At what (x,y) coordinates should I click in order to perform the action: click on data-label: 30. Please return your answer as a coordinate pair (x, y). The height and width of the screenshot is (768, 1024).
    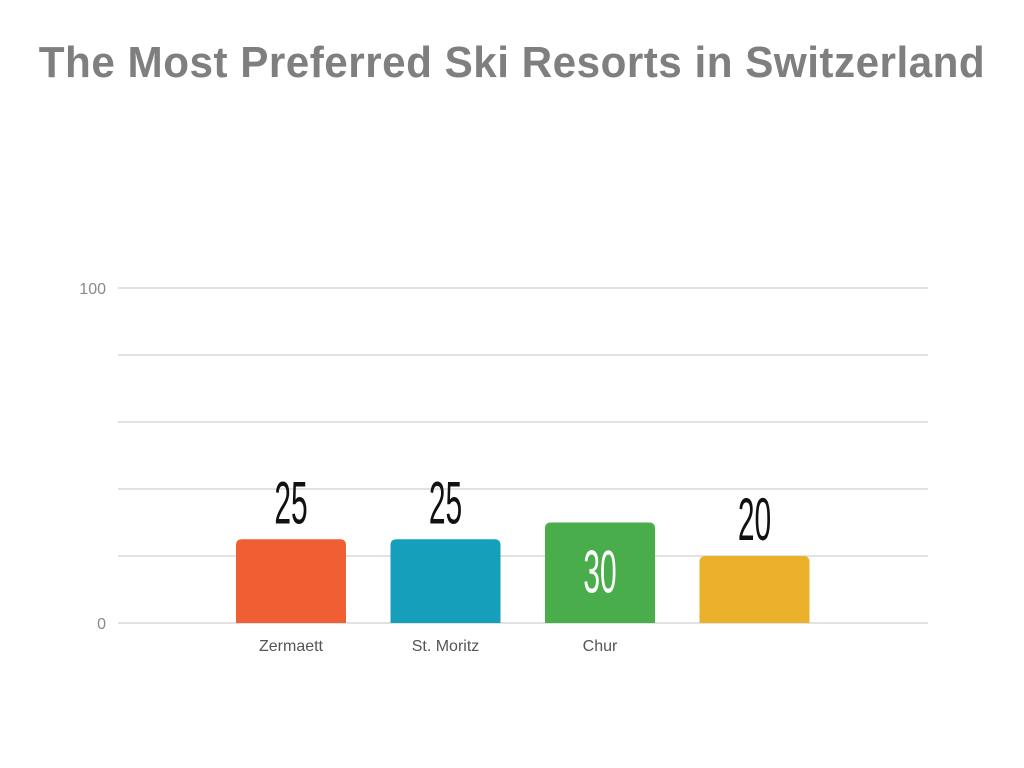
    Looking at the image, I should click on (599, 572).